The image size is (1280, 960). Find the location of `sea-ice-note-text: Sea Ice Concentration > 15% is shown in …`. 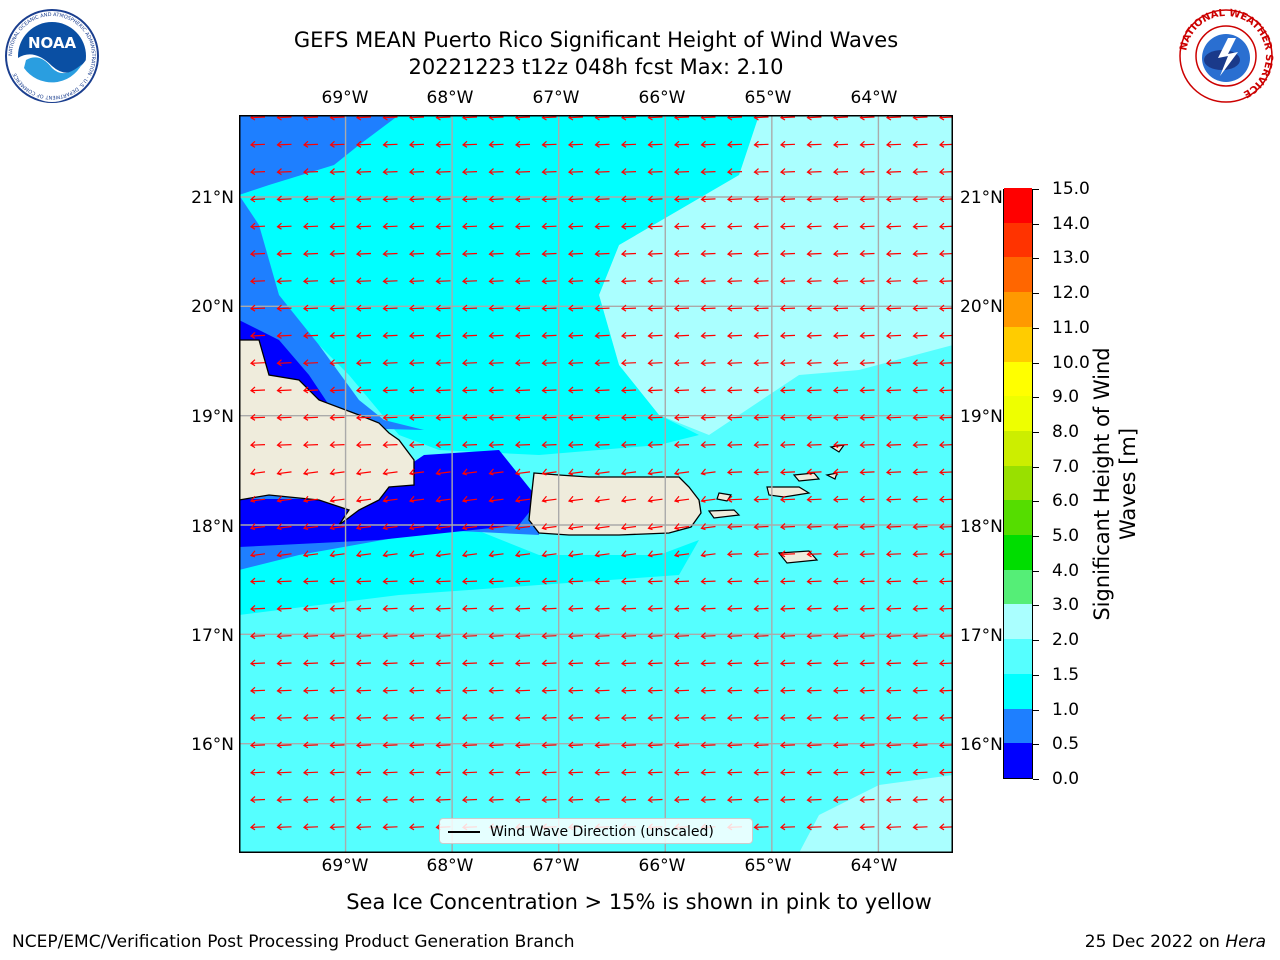

sea-ice-note-text: Sea Ice Concentration > 15% is shown in … is located at coordinates (639, 902).